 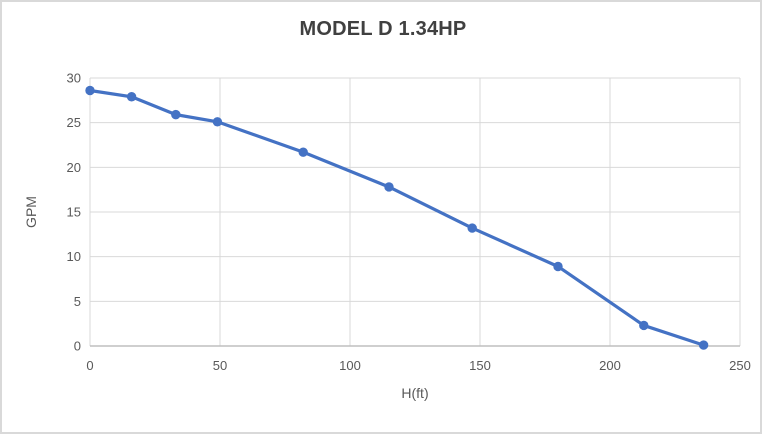 What do you see at coordinates (383, 29) in the screenshot?
I see `chart-title: MODEL D 1.34HP` at bounding box center [383, 29].